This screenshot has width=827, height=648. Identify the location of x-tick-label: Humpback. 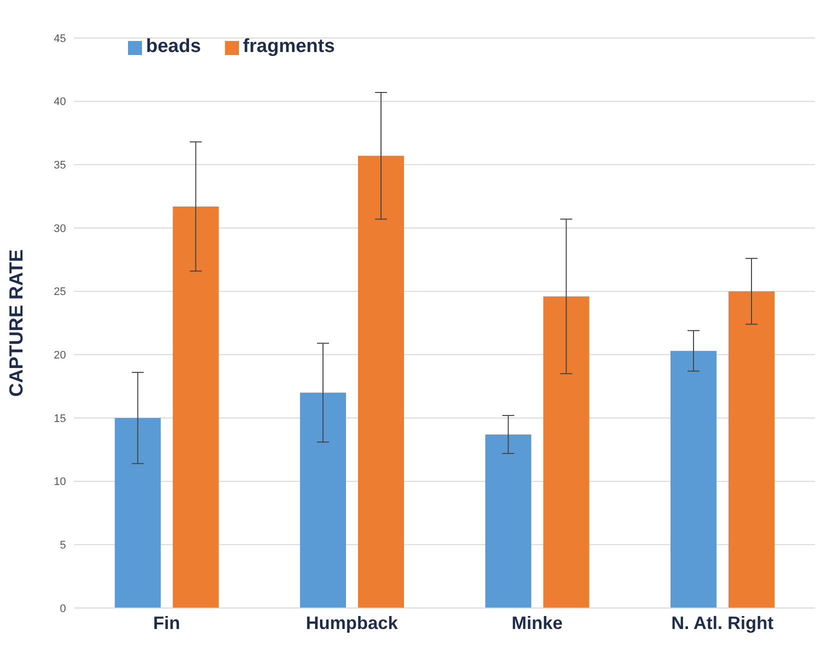
(352, 622).